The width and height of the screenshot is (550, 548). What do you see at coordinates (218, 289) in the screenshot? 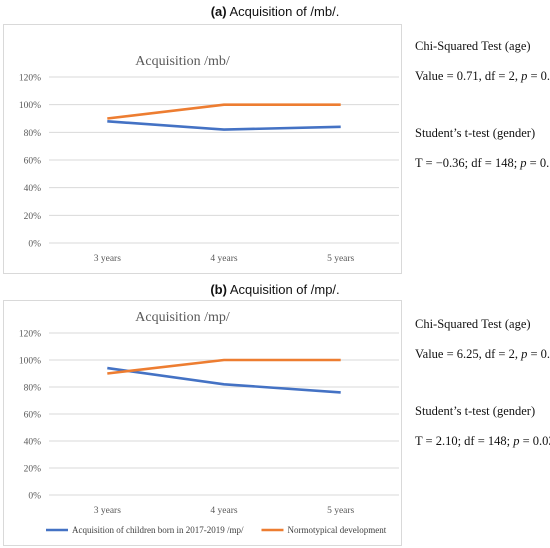
I see `caption-b-tag: (b)` at bounding box center [218, 289].